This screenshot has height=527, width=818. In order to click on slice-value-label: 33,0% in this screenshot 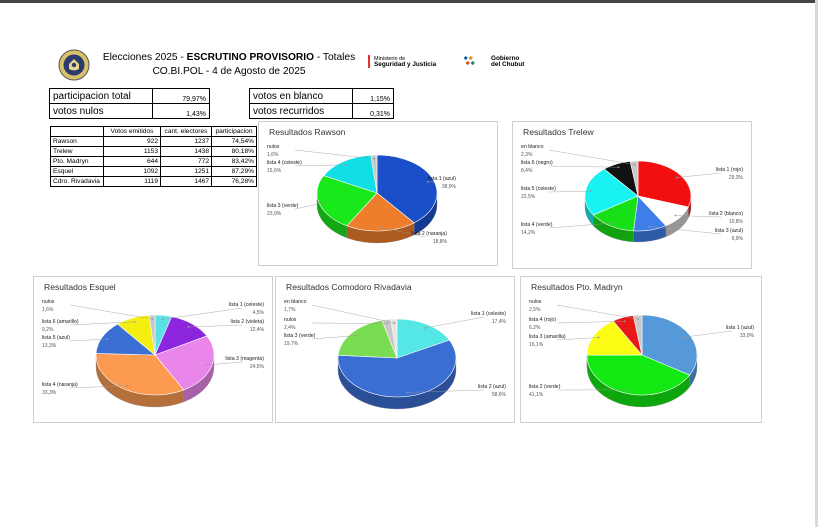, I will do `click(747, 336)`.